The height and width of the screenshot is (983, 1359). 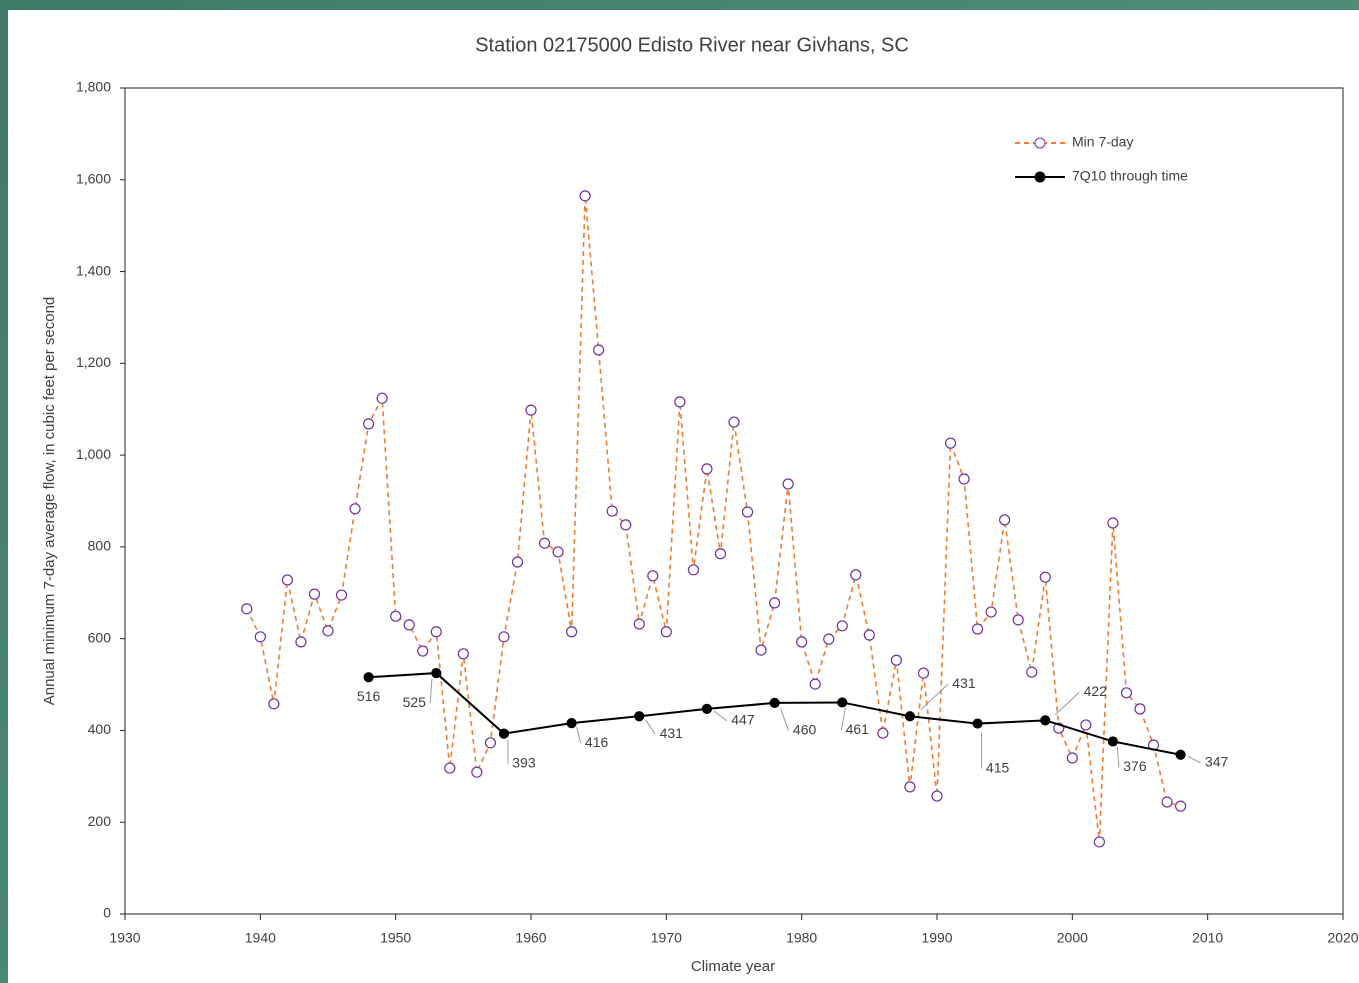 What do you see at coordinates (530, 938) in the screenshot?
I see `x-tick-label: 1960` at bounding box center [530, 938].